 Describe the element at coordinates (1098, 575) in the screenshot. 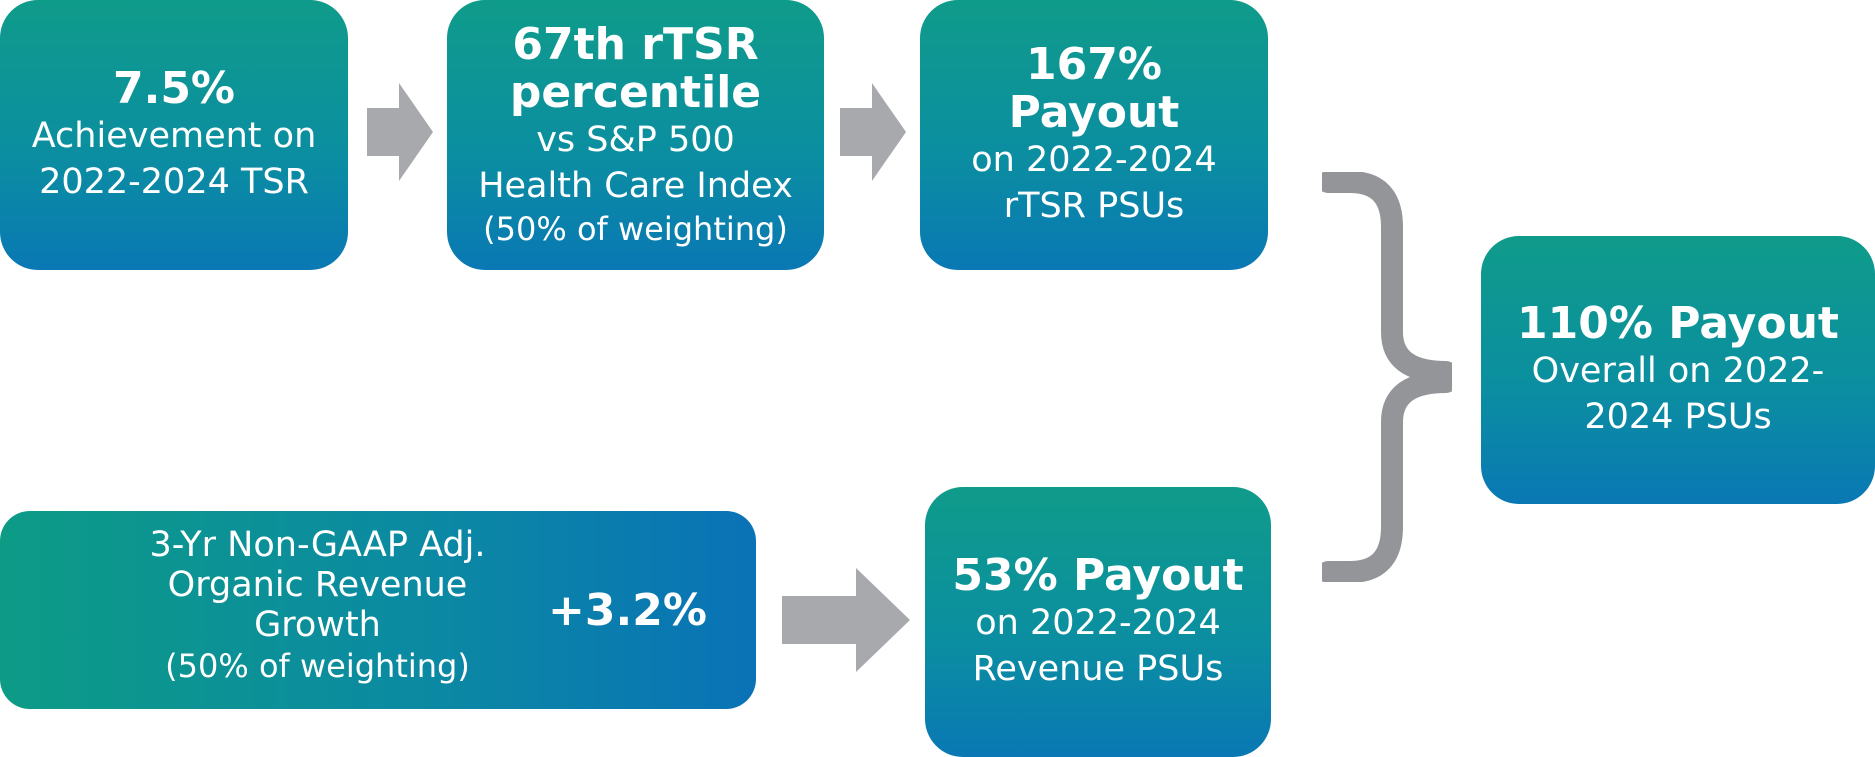

I see `revenue-payout-headline: 53% Payout` at that location.